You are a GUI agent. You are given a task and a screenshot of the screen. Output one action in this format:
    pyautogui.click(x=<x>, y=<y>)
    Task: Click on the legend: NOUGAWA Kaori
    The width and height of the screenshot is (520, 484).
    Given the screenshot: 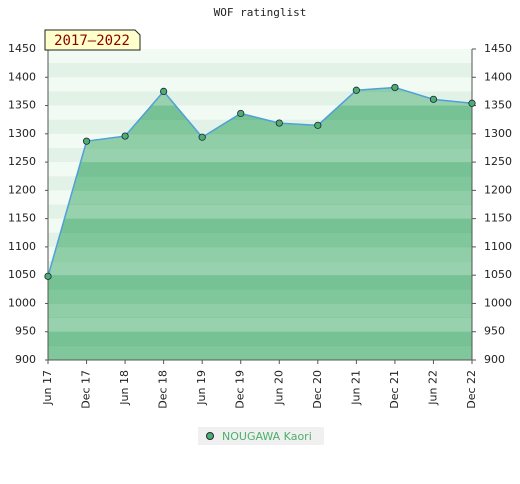 What is the action you would take?
    pyautogui.click(x=261, y=436)
    